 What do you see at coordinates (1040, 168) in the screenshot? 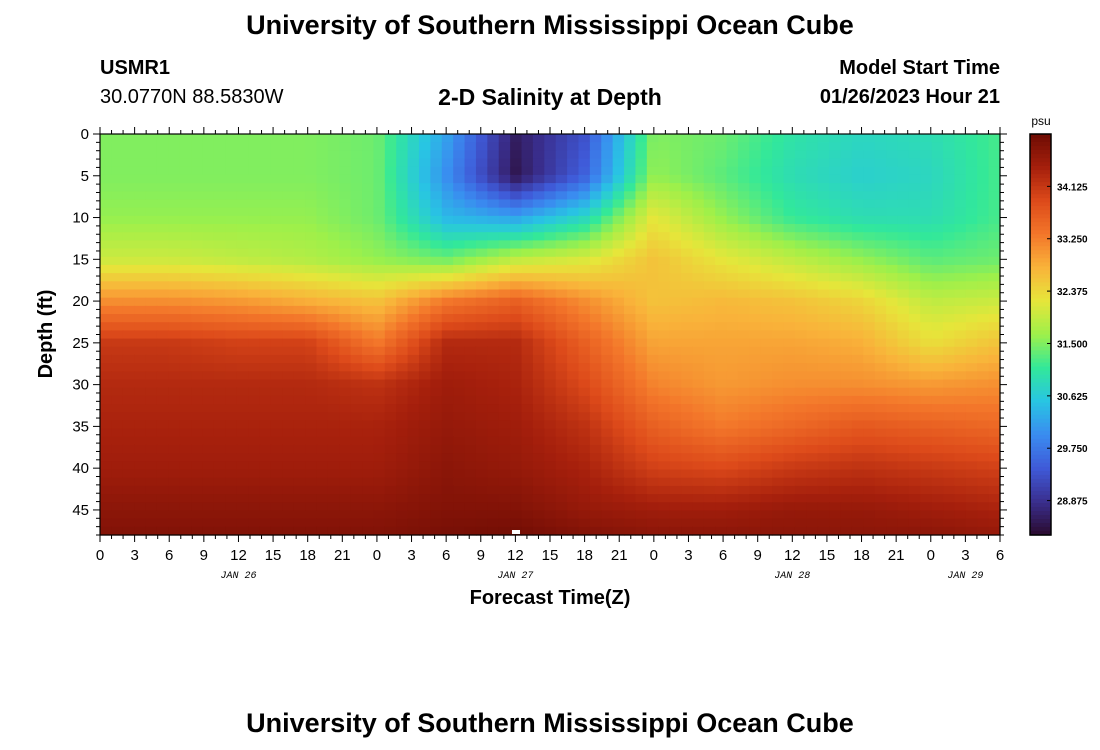
I see `colorbar-segment` at bounding box center [1040, 168].